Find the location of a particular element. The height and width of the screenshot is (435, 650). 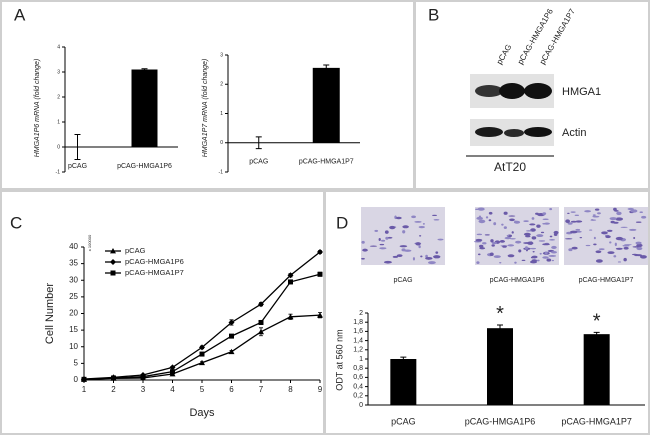

x-tick-label: pCAG-HMGA1P6 is located at coordinates (500, 421).